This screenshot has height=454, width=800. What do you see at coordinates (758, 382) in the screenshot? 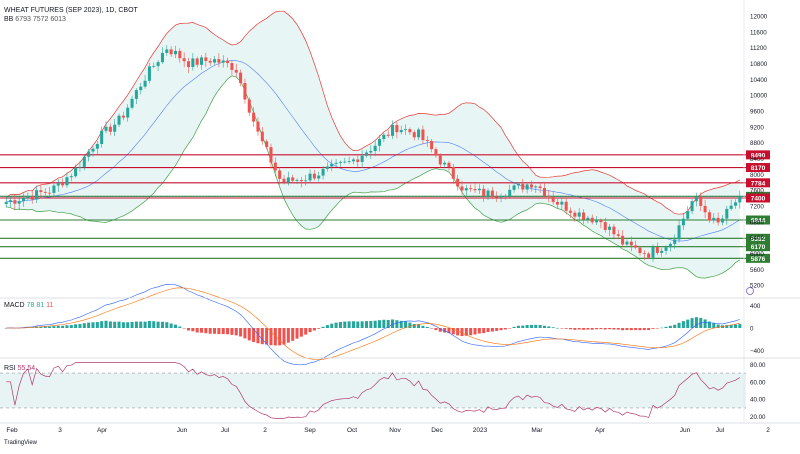
I see `rsi-tick-label: 60.00` at bounding box center [758, 382].